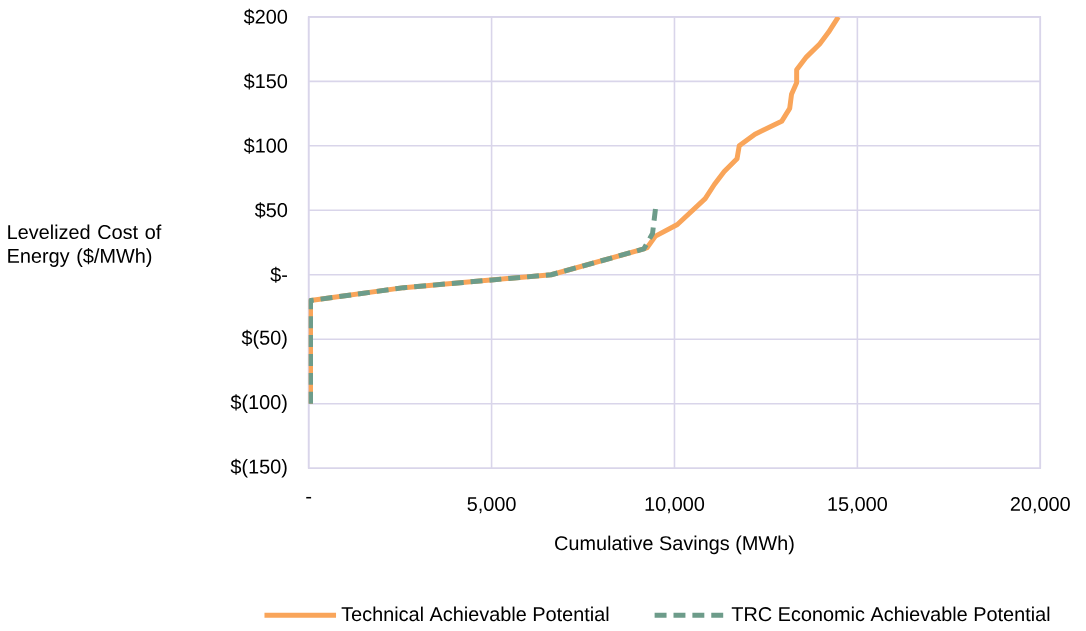 This screenshot has height=631, width=1086. Describe the element at coordinates (258, 468) in the screenshot. I see `y-tick-label: $(150)` at that location.